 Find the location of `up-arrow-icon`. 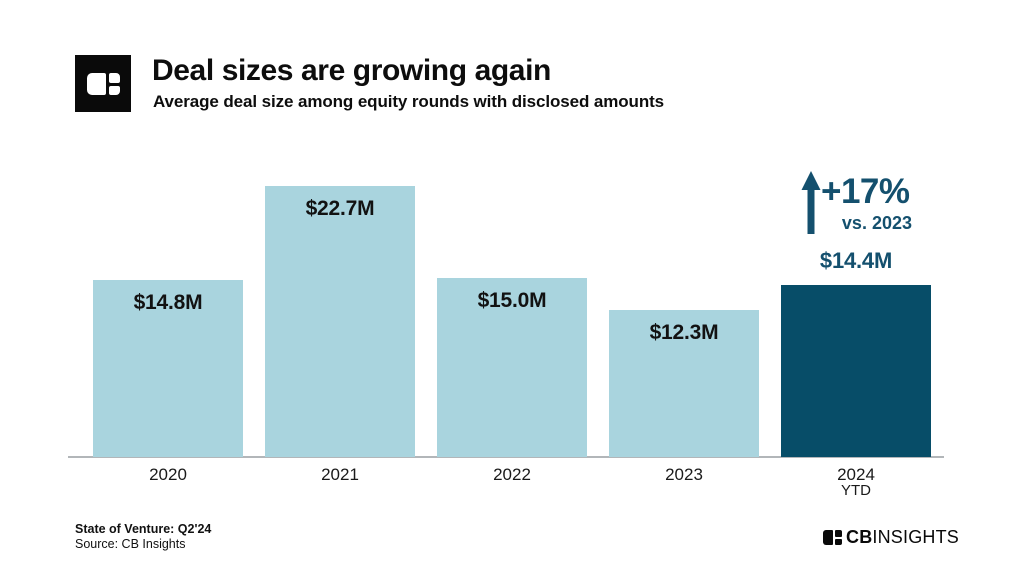

up-arrow-icon is located at coordinates (811, 202).